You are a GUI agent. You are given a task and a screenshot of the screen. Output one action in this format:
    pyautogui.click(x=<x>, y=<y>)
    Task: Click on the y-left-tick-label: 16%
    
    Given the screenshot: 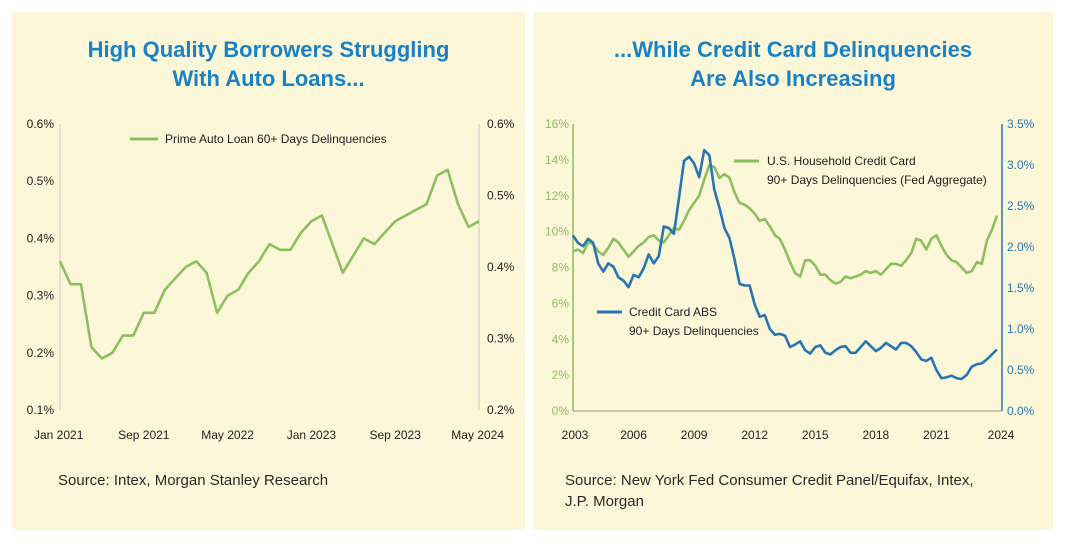 What is the action you would take?
    pyautogui.click(x=557, y=124)
    